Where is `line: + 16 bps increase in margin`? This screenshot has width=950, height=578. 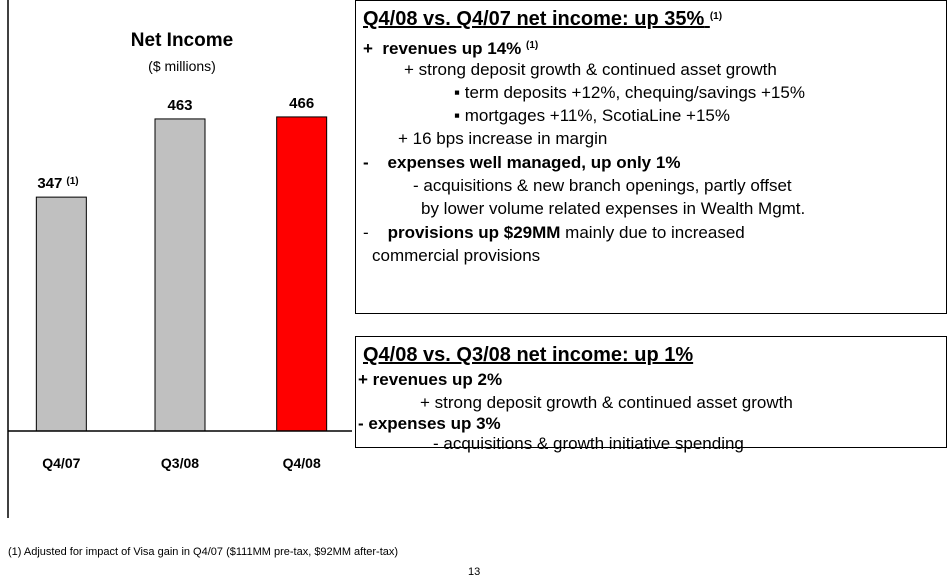 line: + 16 bps increase in margin is located at coordinates (503, 138).